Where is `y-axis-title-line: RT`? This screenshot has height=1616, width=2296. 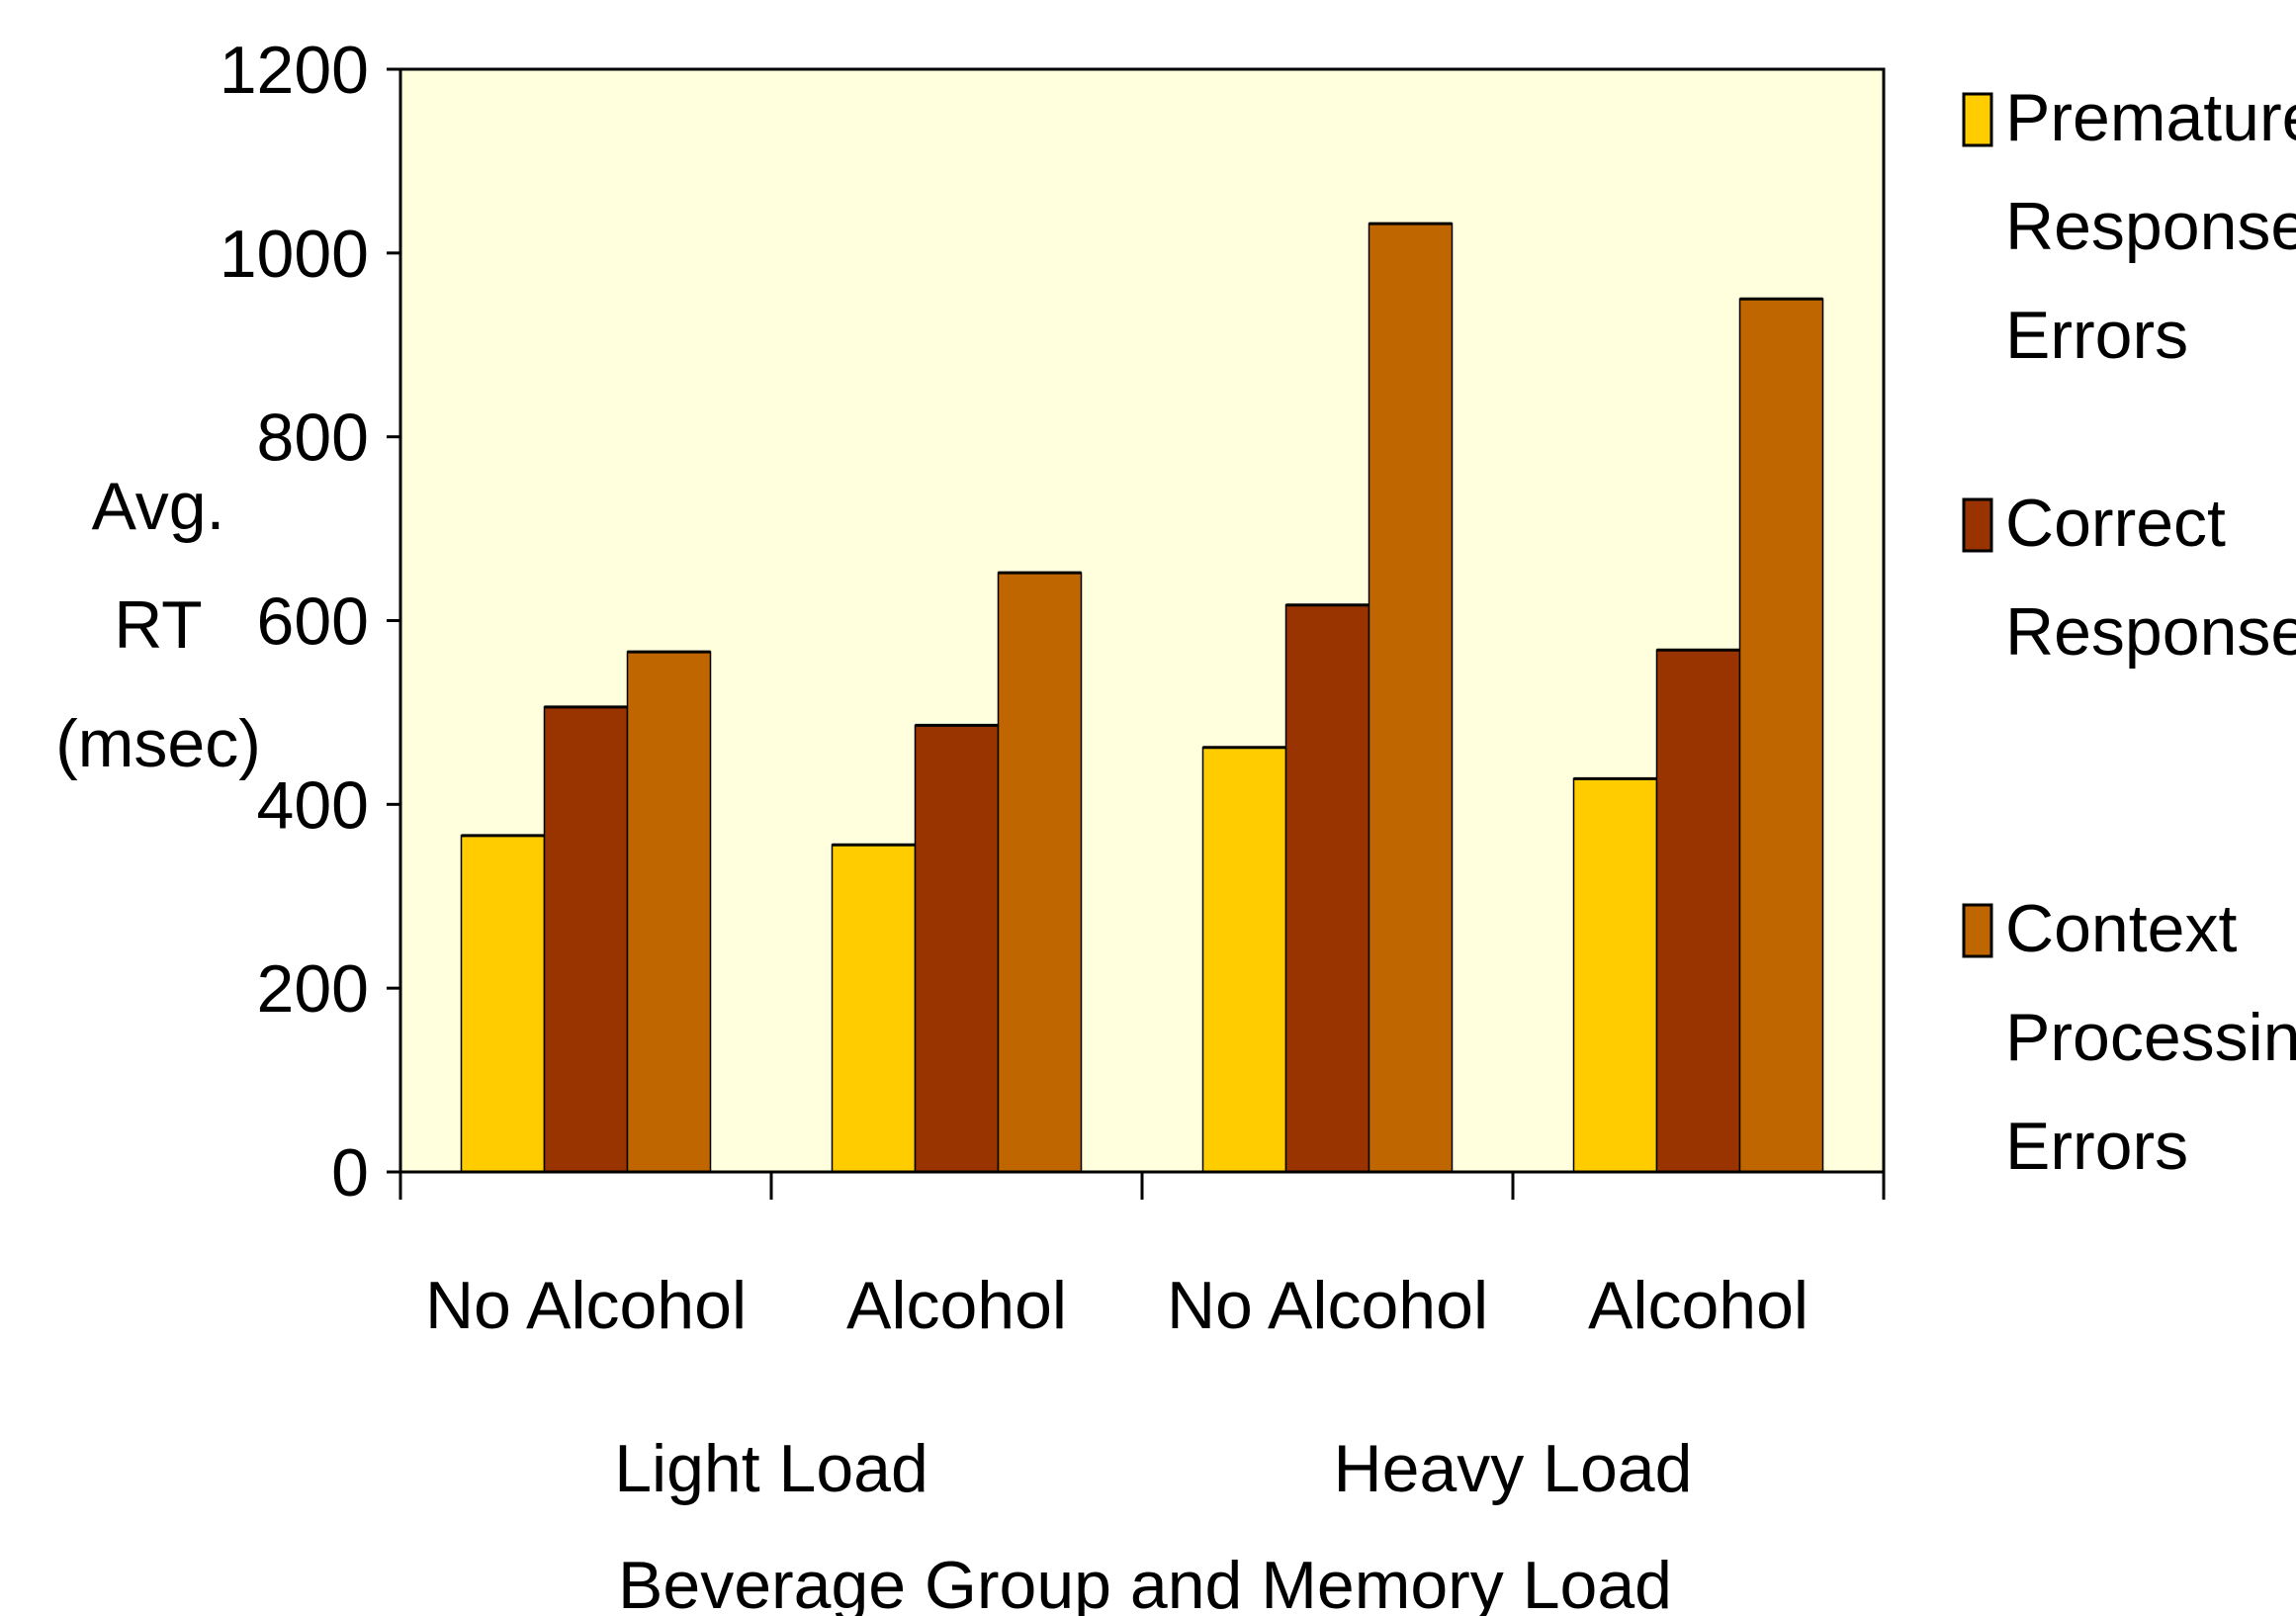 y-axis-title-line: RT is located at coordinates (158, 625).